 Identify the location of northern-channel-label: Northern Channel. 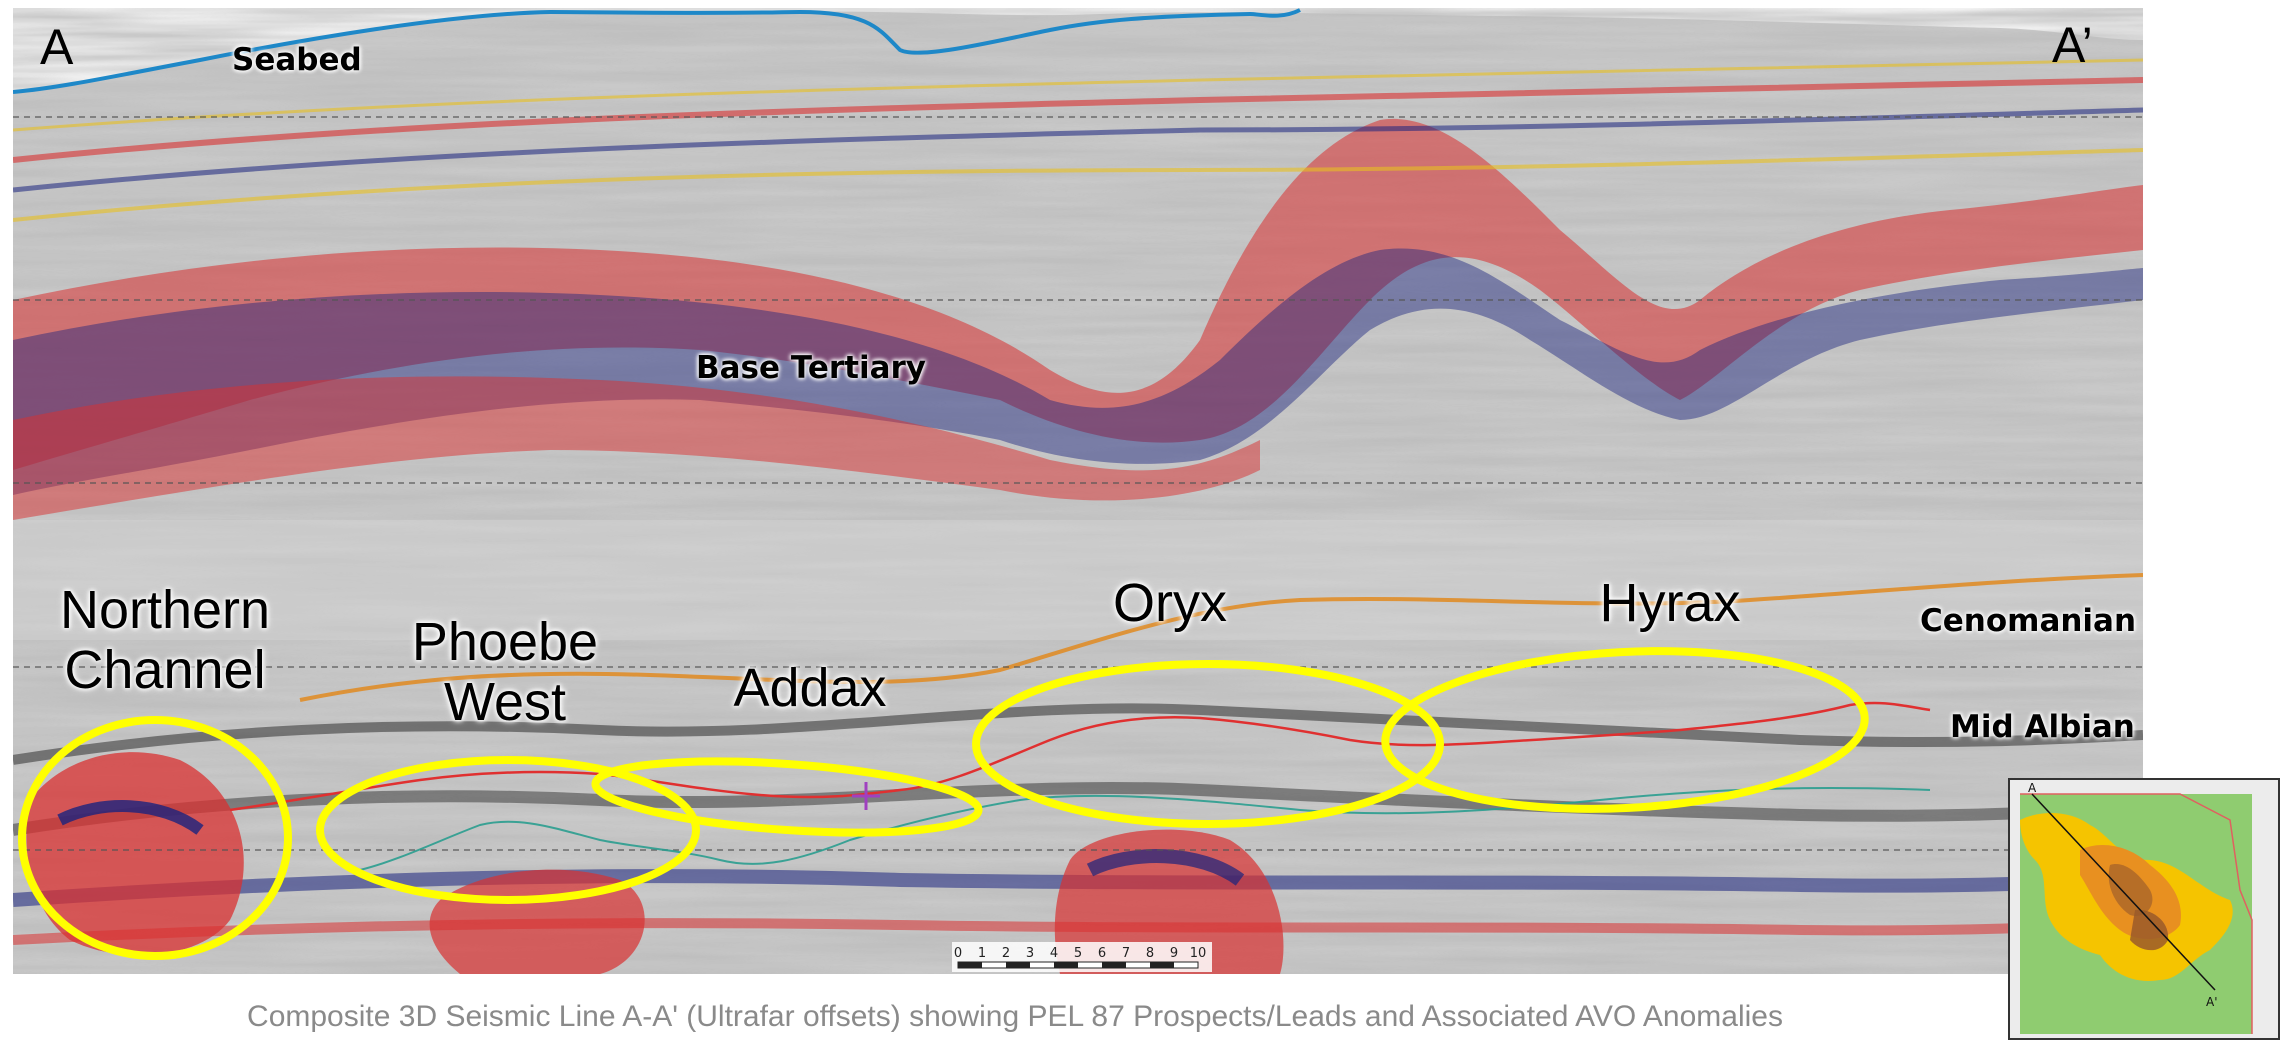
(165, 640).